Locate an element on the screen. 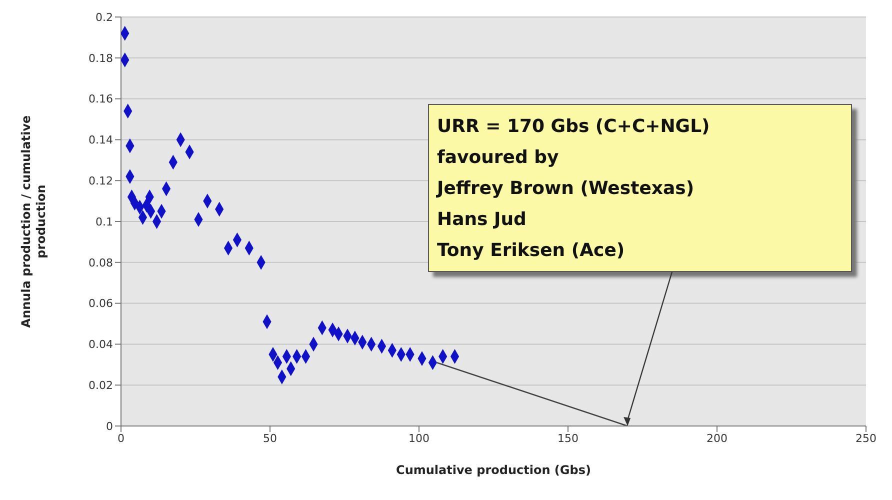 The width and height of the screenshot is (892, 500). y-tick-label: 0.16 is located at coordinates (100, 99).